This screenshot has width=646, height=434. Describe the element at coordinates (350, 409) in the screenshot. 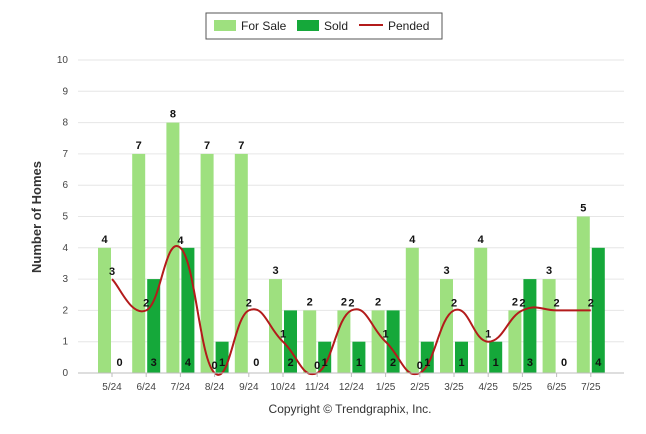

I see `copyright-credit: Copyright © Trendgraphix, Inc.` at that location.